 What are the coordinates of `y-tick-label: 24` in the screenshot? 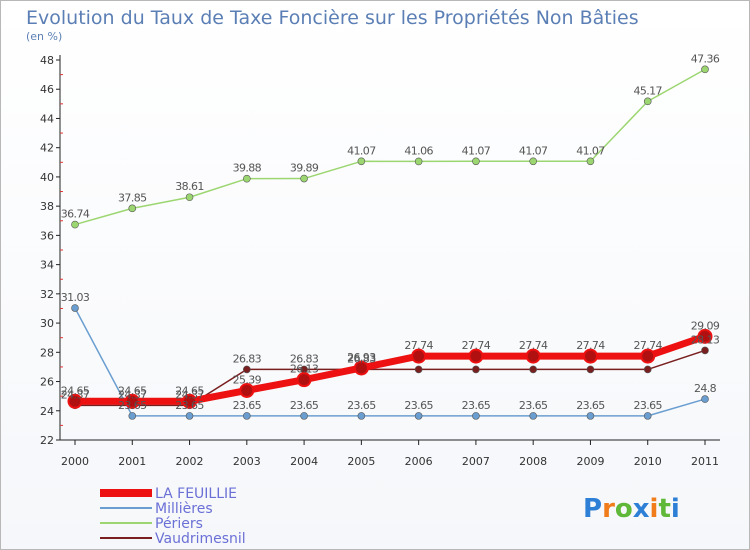 It's located at (47, 411).